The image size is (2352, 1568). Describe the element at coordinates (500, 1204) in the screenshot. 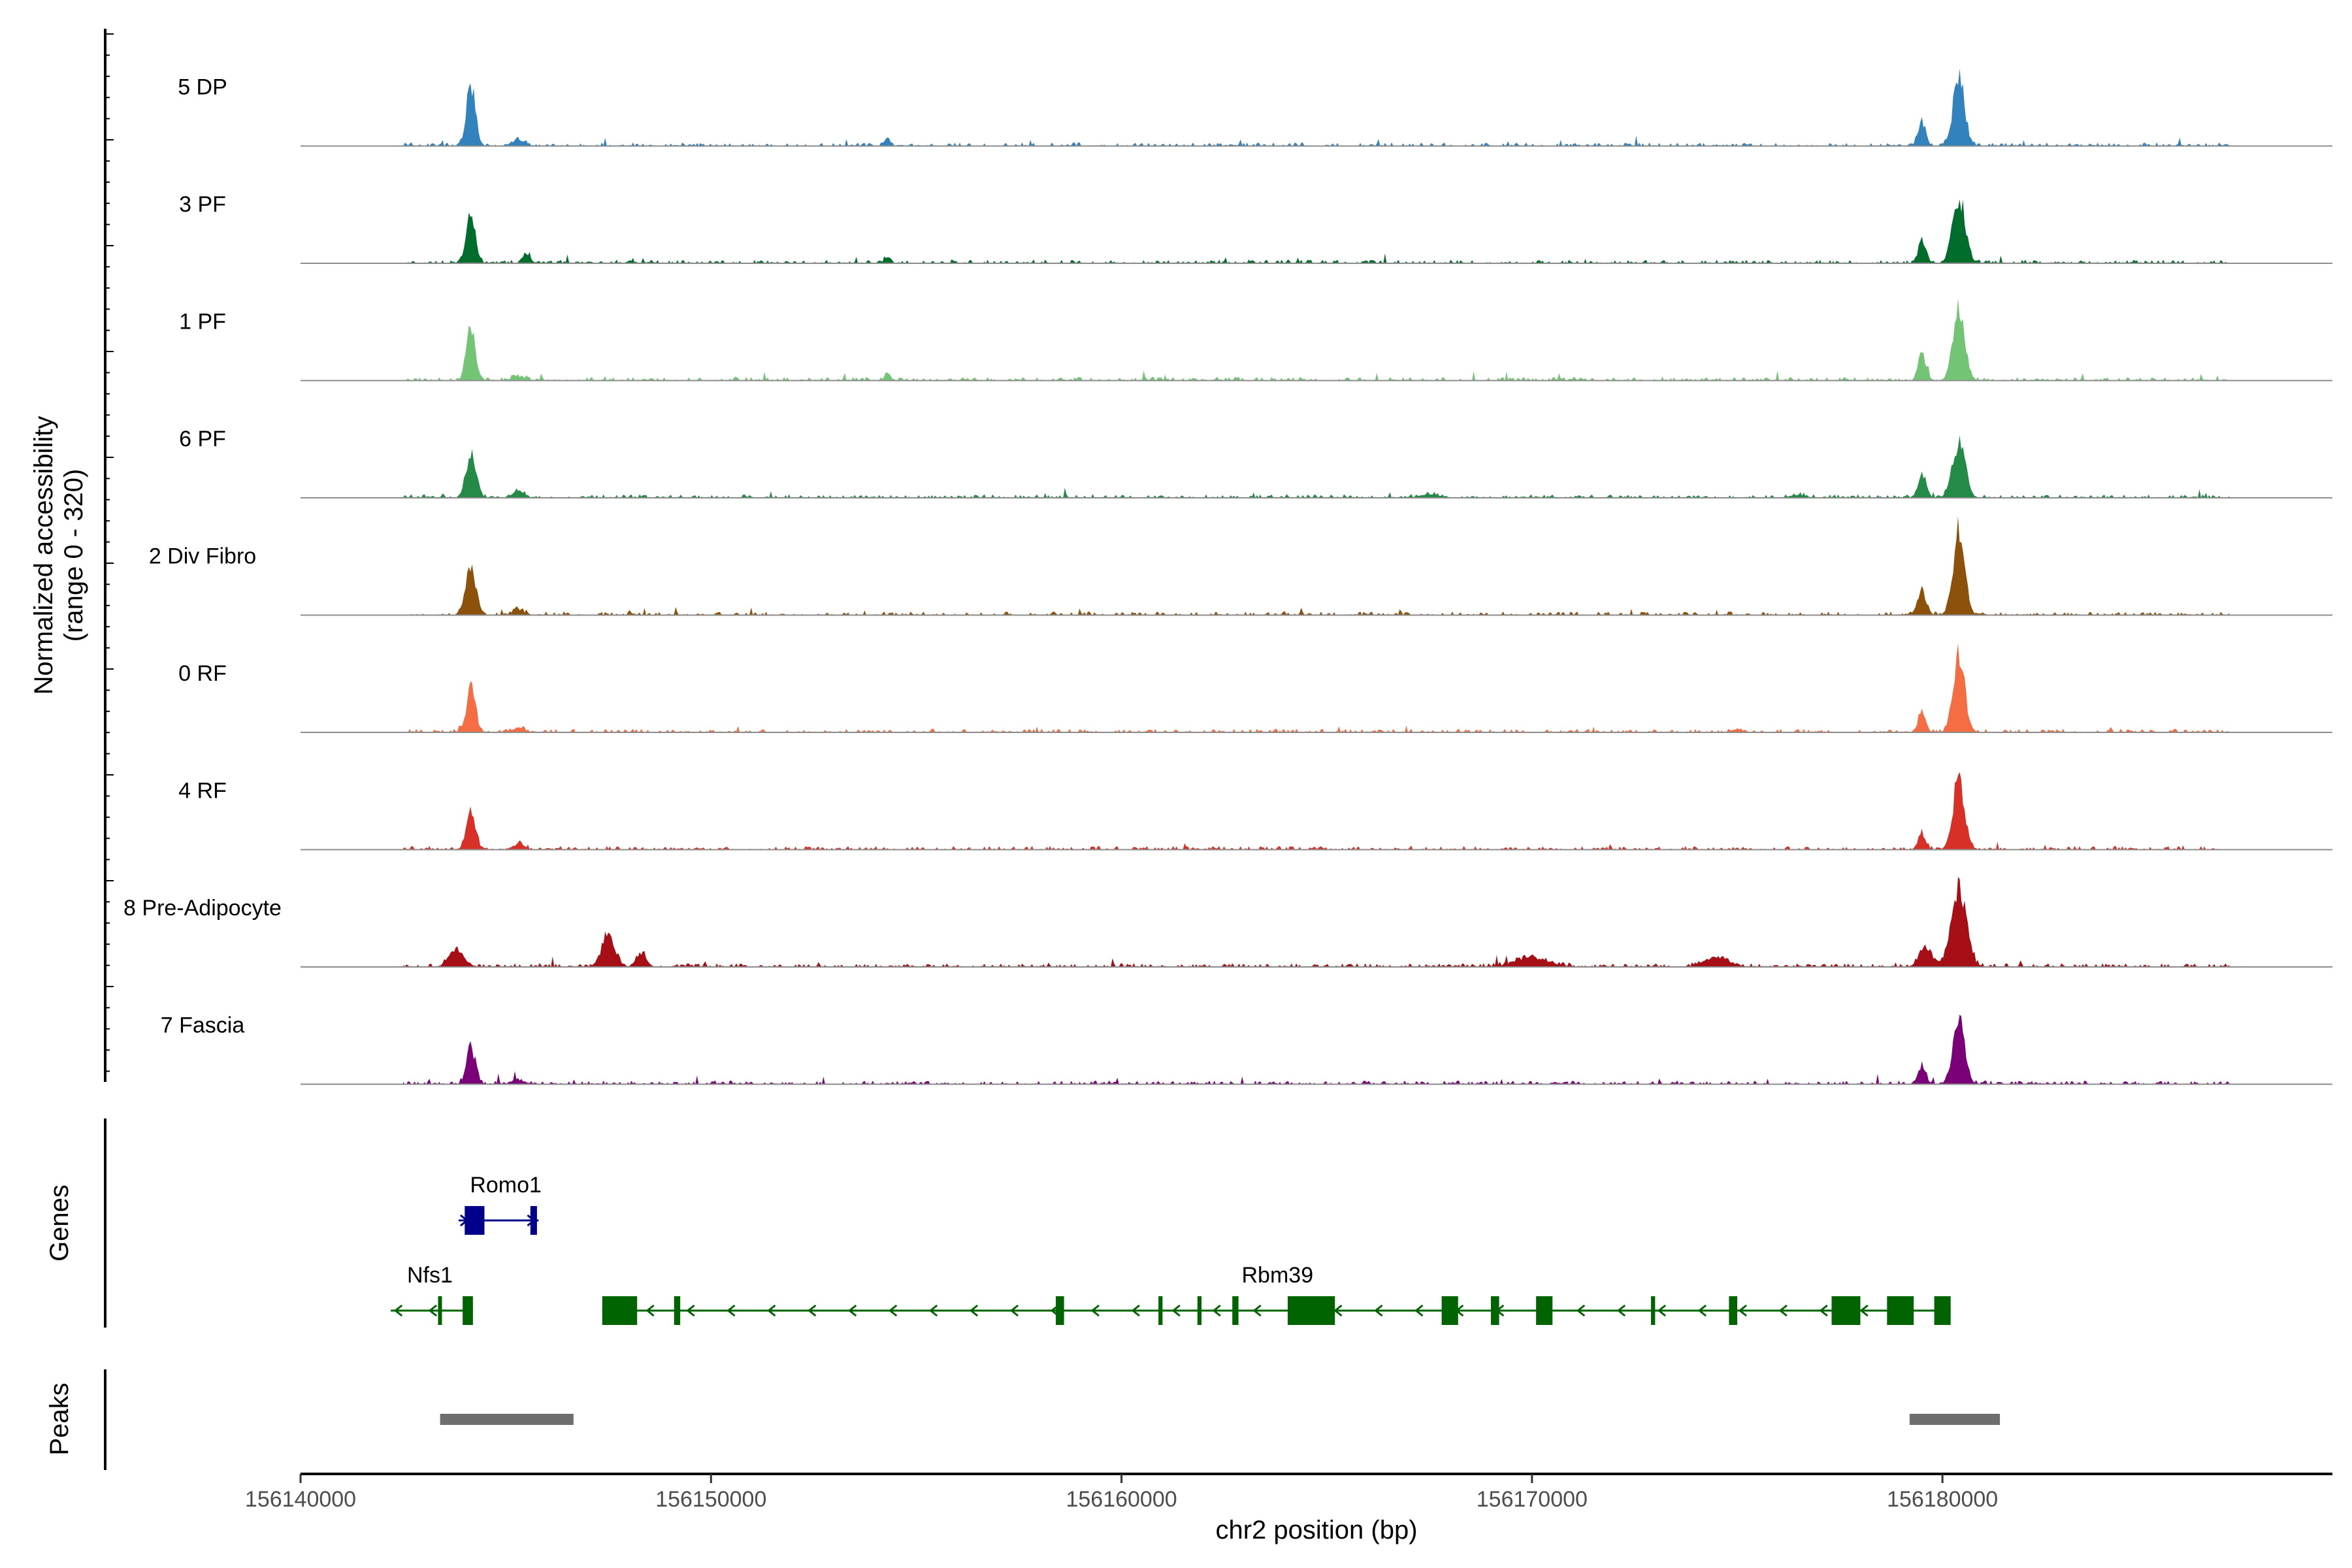

I see `gene-model: Romo1` at that location.